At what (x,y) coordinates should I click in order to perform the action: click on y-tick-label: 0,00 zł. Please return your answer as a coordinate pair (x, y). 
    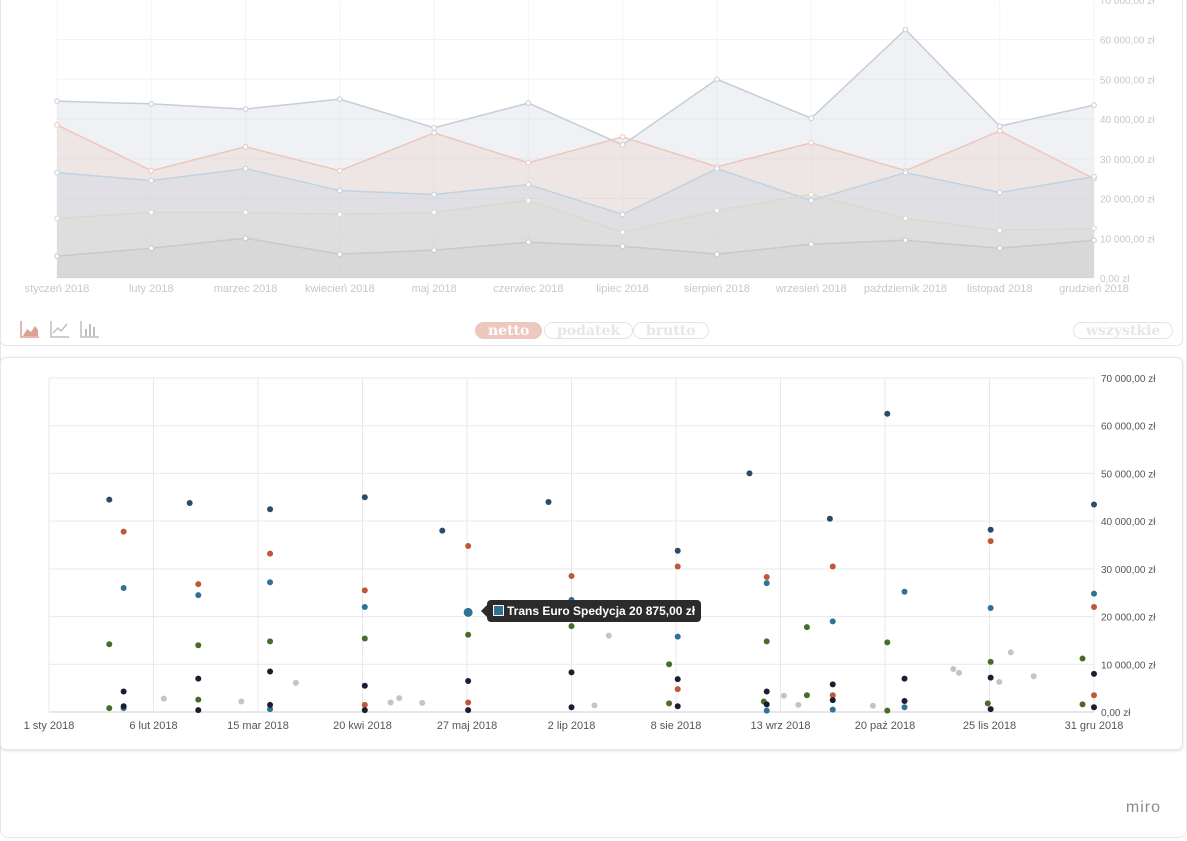
    Looking at the image, I should click on (1115, 279).